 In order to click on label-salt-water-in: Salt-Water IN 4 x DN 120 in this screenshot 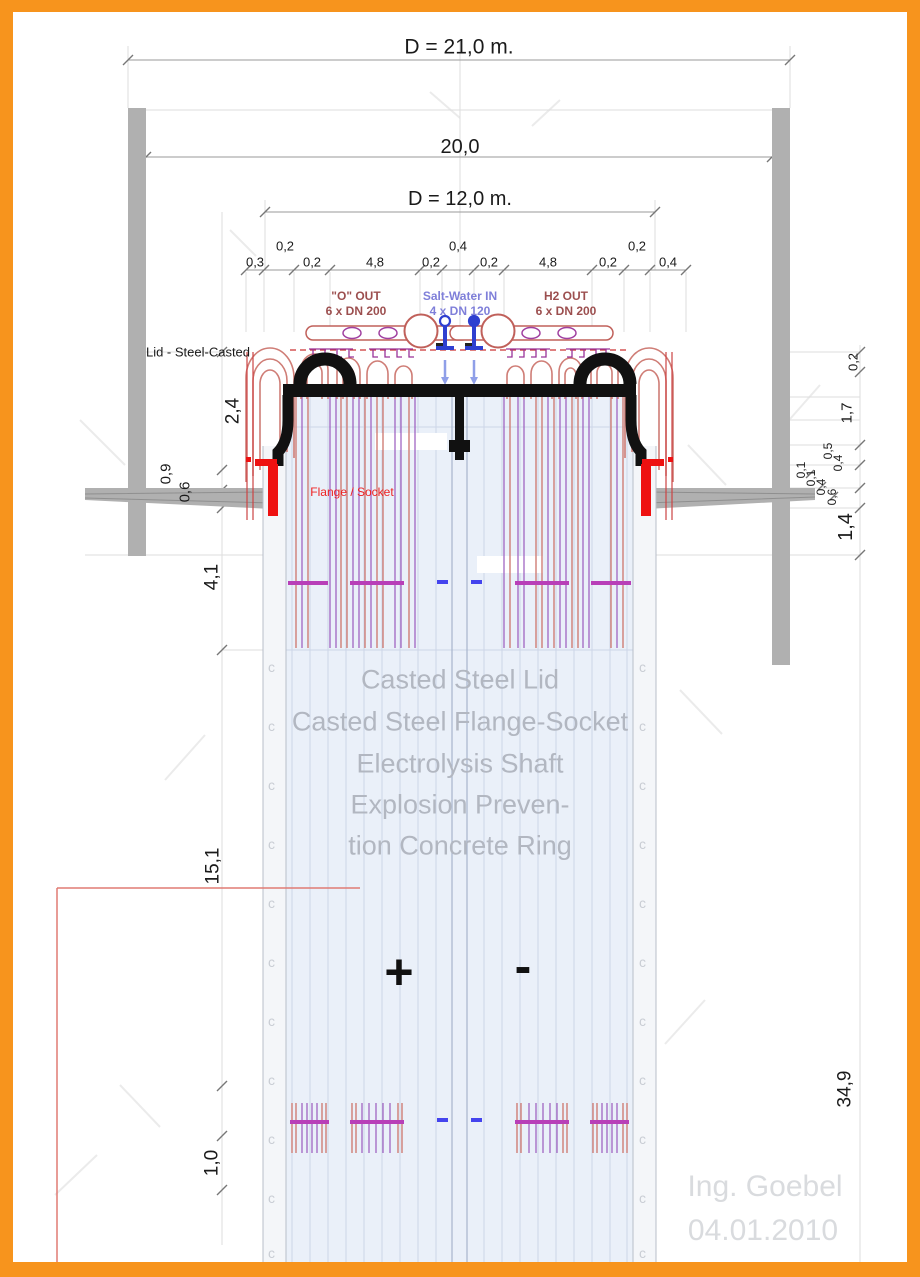, I will do `click(460, 304)`.